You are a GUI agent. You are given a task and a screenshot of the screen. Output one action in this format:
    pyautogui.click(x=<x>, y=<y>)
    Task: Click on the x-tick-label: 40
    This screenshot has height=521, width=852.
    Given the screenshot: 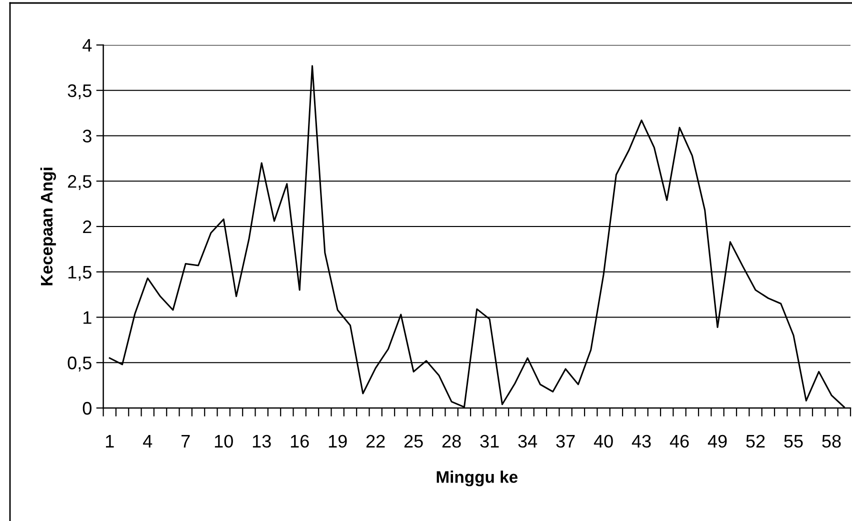 What is the action you would take?
    pyautogui.click(x=603, y=441)
    